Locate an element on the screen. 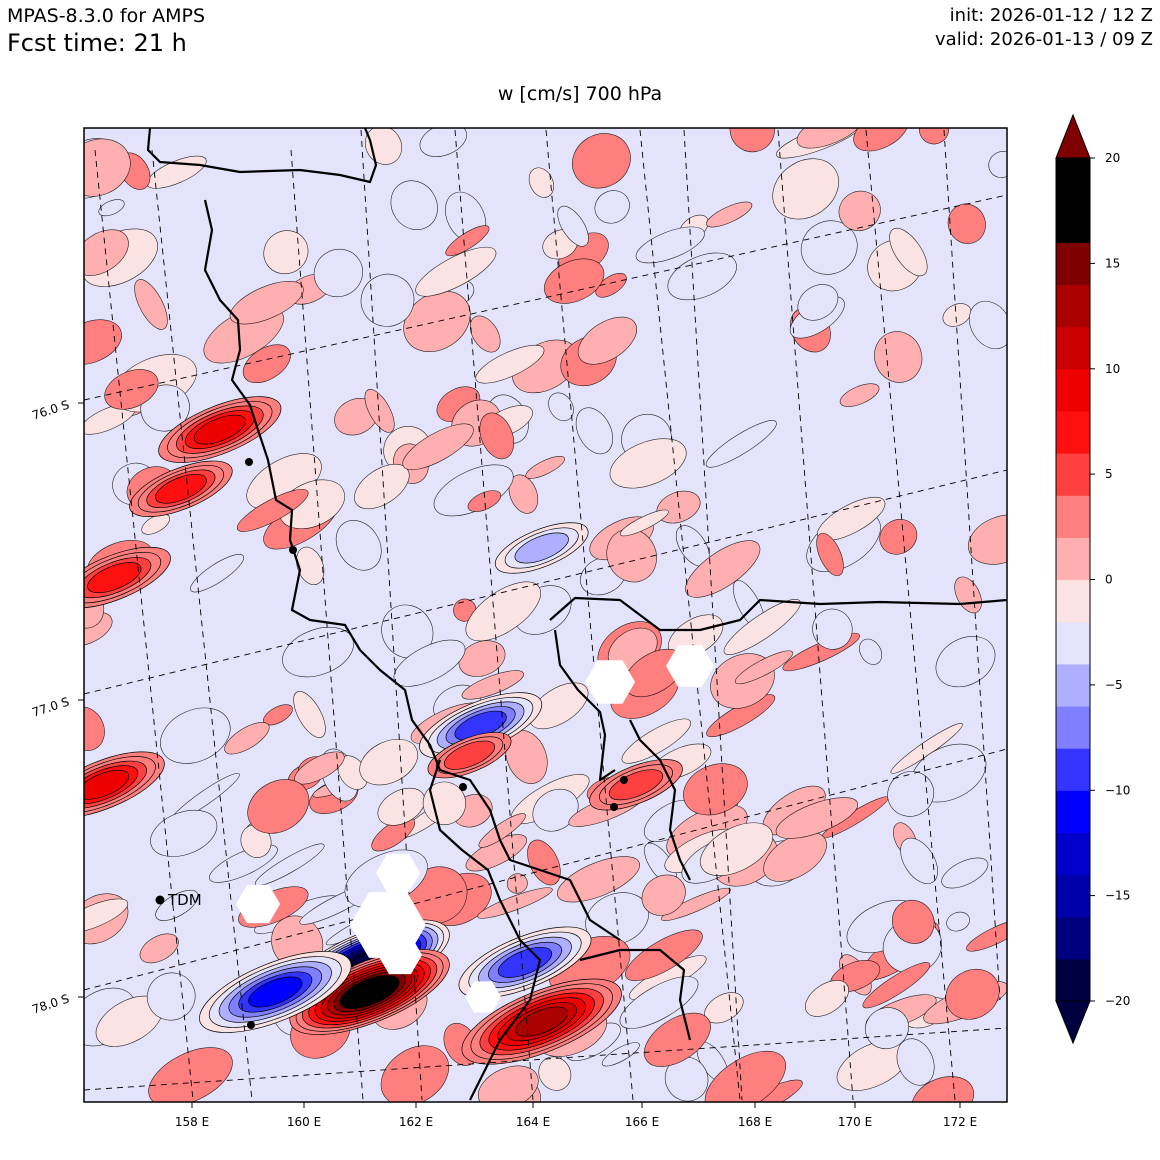 The image size is (1160, 1160). x-tick-label: 160 E is located at coordinates (304, 1122).